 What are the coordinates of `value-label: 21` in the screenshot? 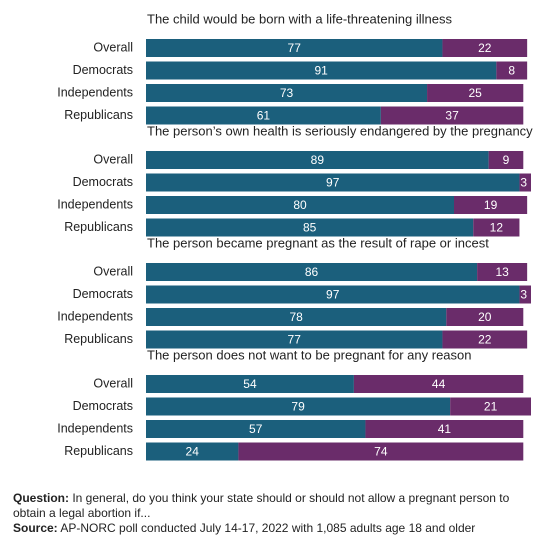 It's located at (491, 407).